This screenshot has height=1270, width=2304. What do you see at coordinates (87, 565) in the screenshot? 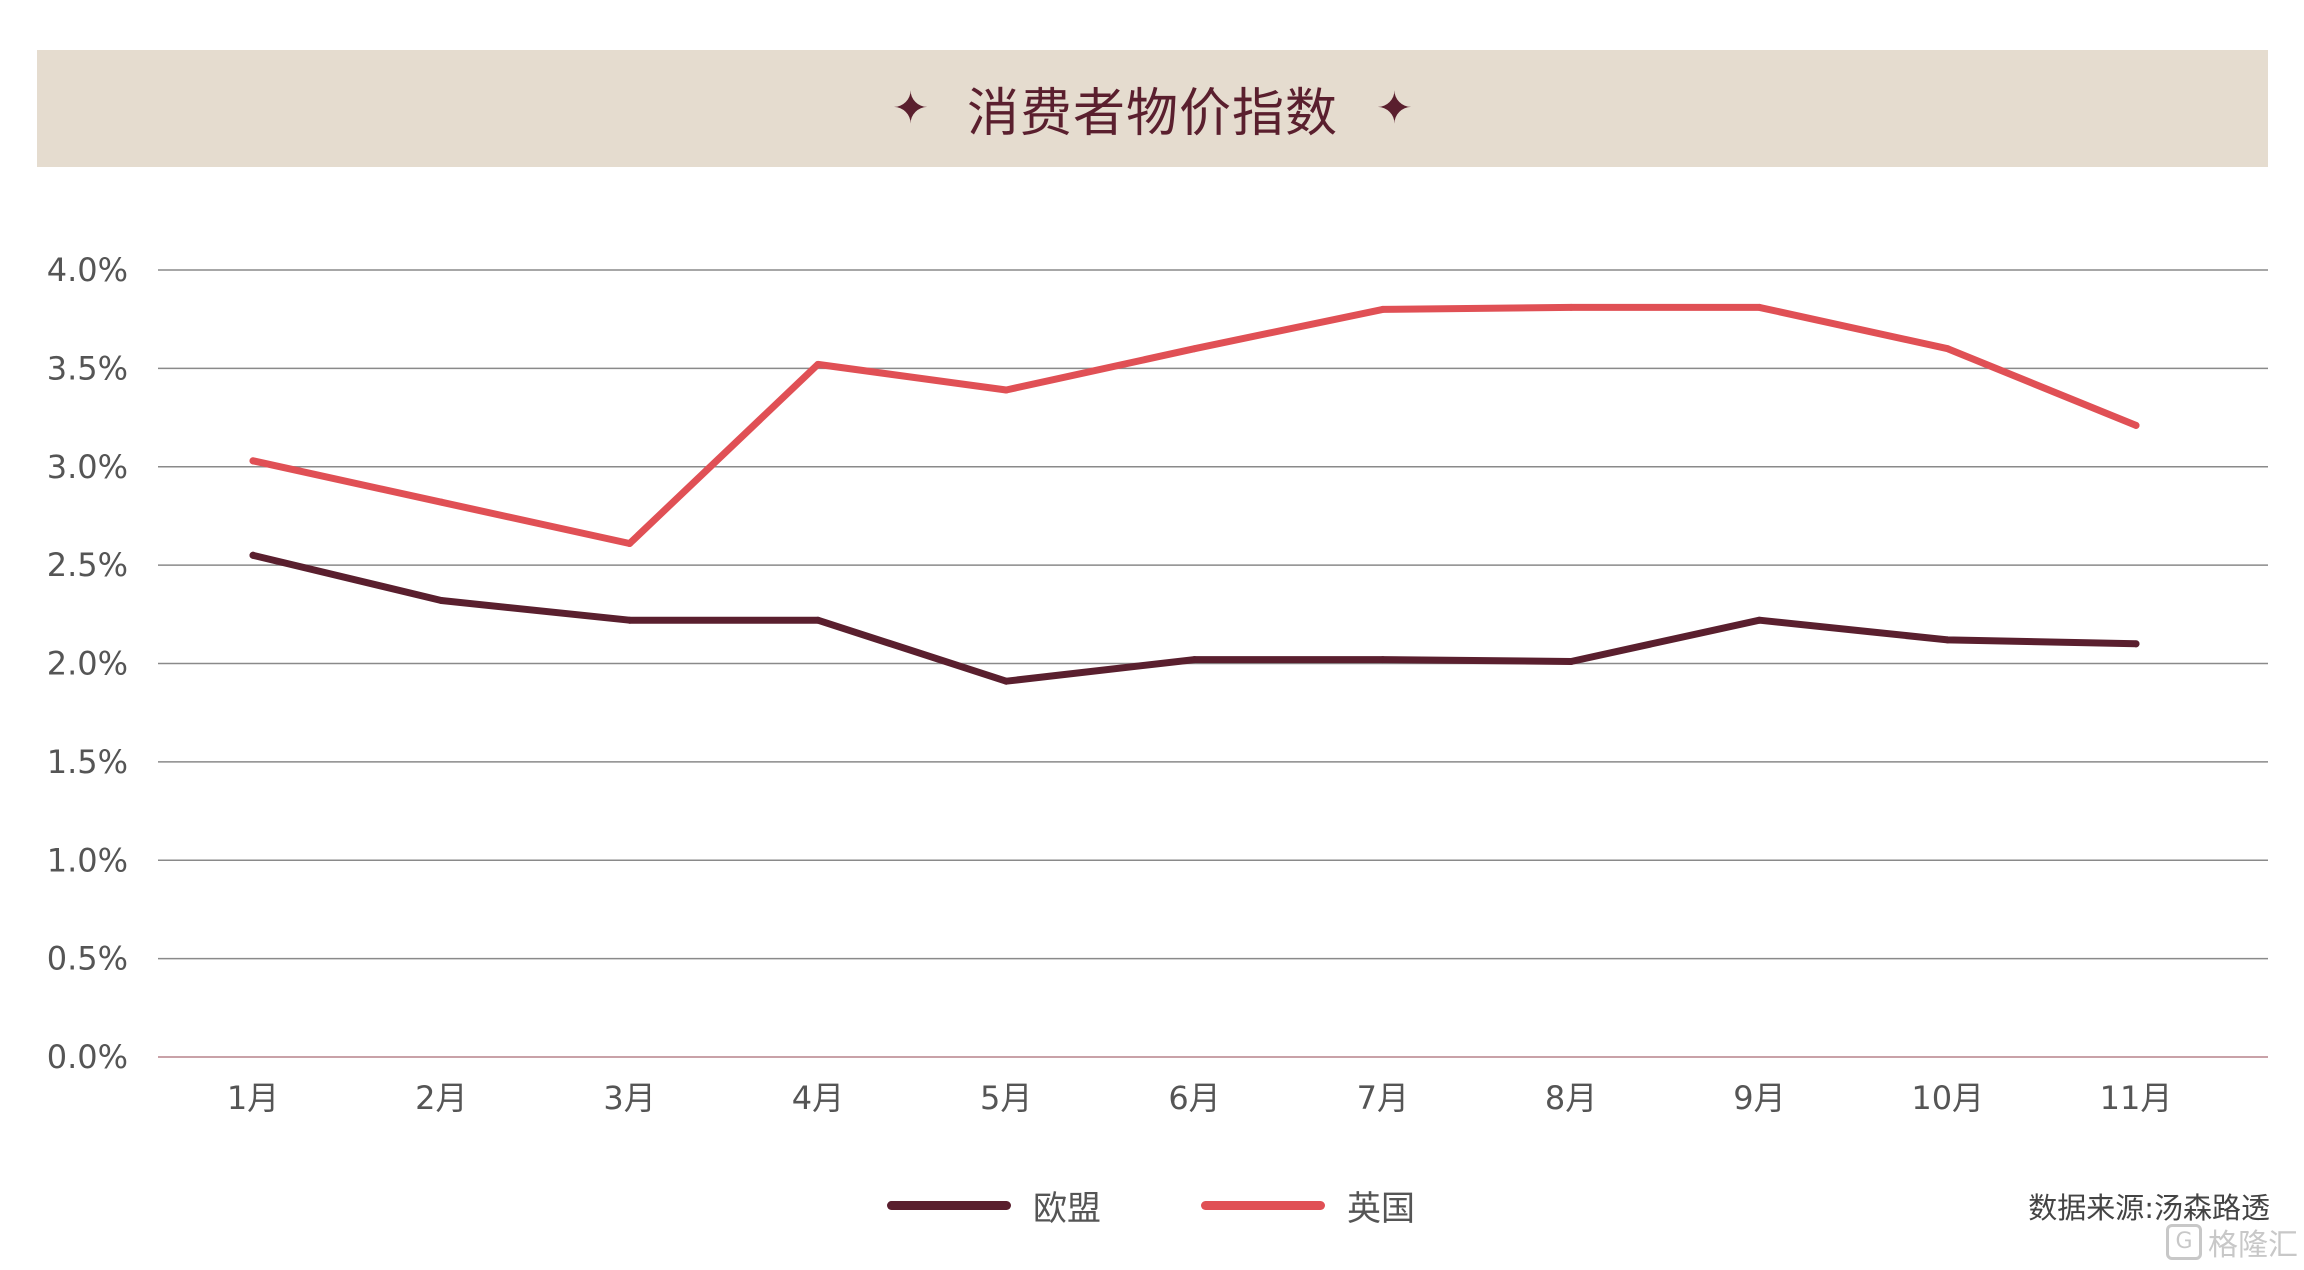
I see `y-tick-label: 2.5%` at bounding box center [87, 565].